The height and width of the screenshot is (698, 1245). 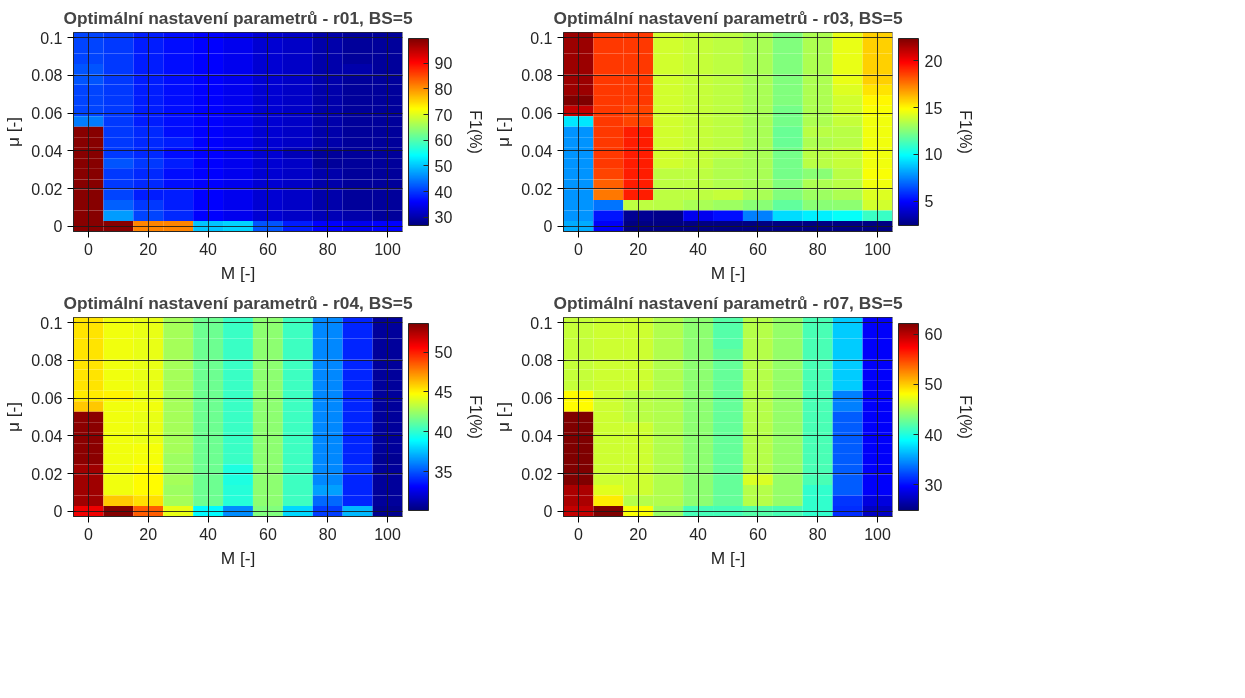 What do you see at coordinates (443, 472) in the screenshot?
I see `color-bar-label: 35` at bounding box center [443, 472].